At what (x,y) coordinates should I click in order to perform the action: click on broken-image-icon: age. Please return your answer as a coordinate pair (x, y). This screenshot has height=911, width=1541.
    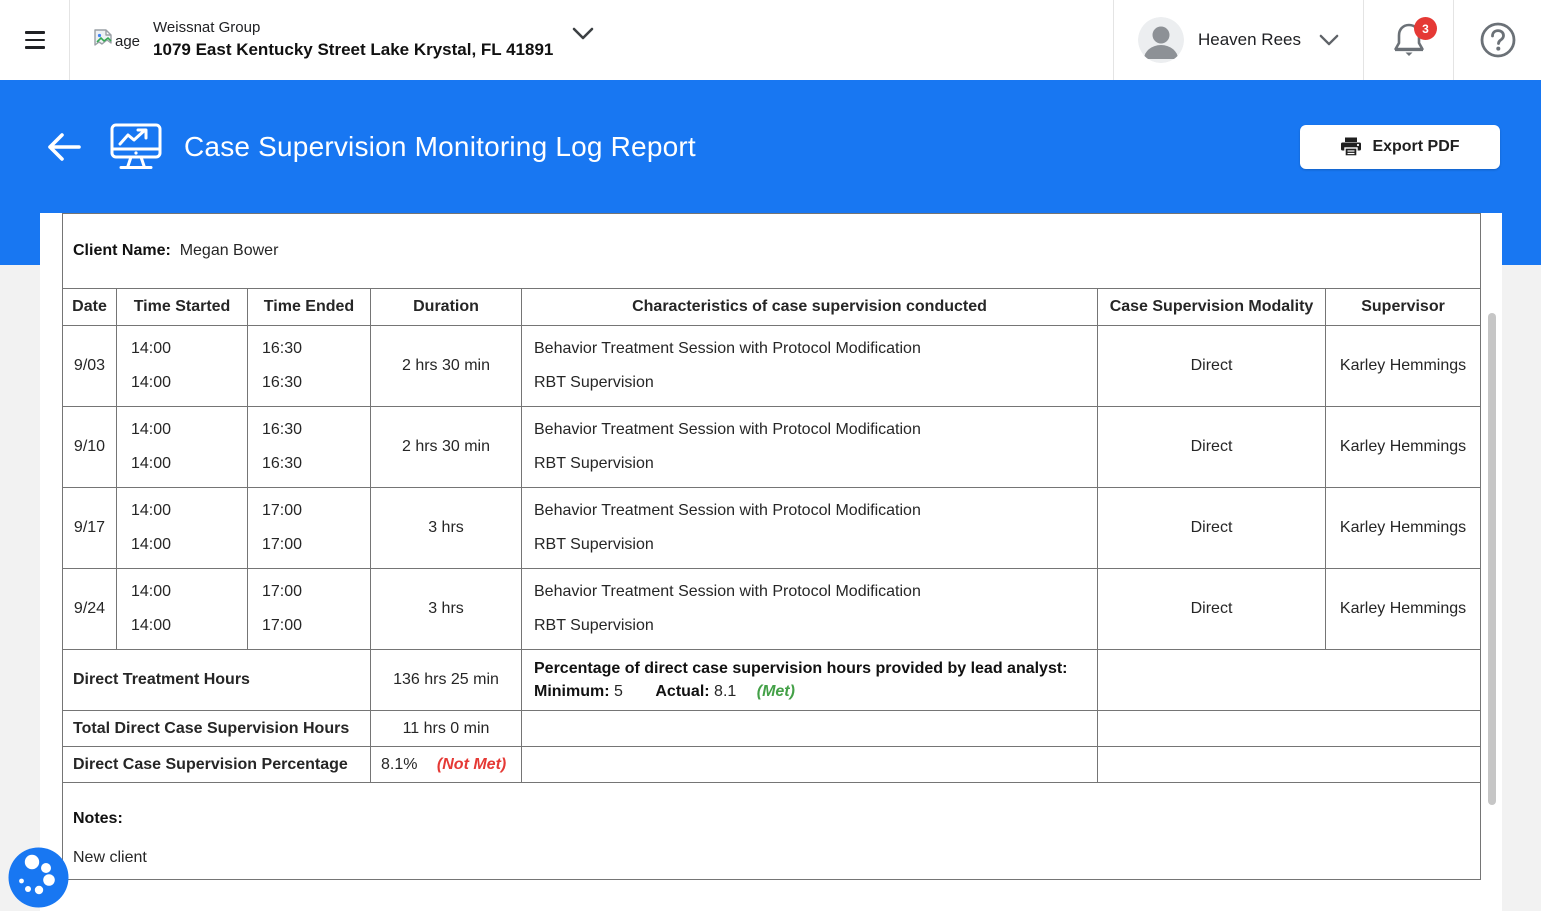
    Looking at the image, I should click on (116, 40).